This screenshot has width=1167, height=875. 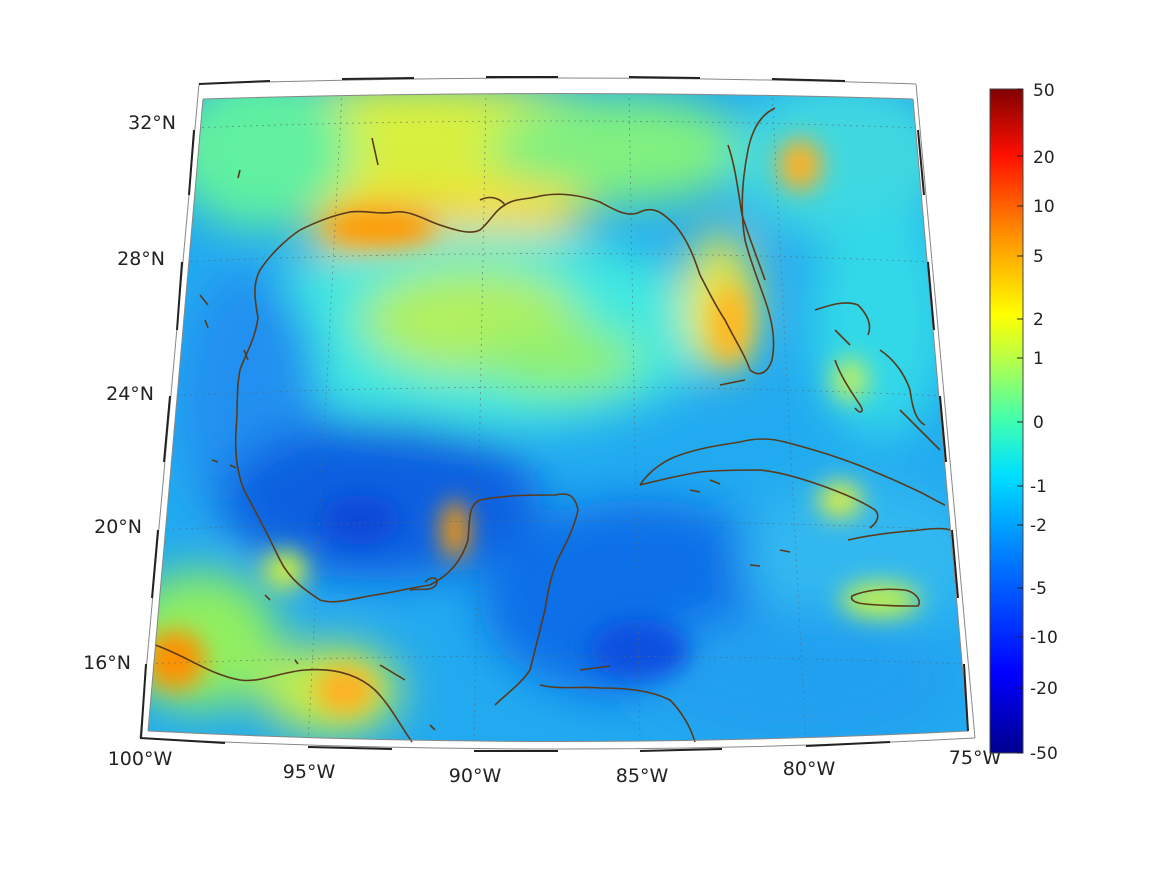 What do you see at coordinates (1044, 638) in the screenshot?
I see `colorbar-label-neg10: -10` at bounding box center [1044, 638].